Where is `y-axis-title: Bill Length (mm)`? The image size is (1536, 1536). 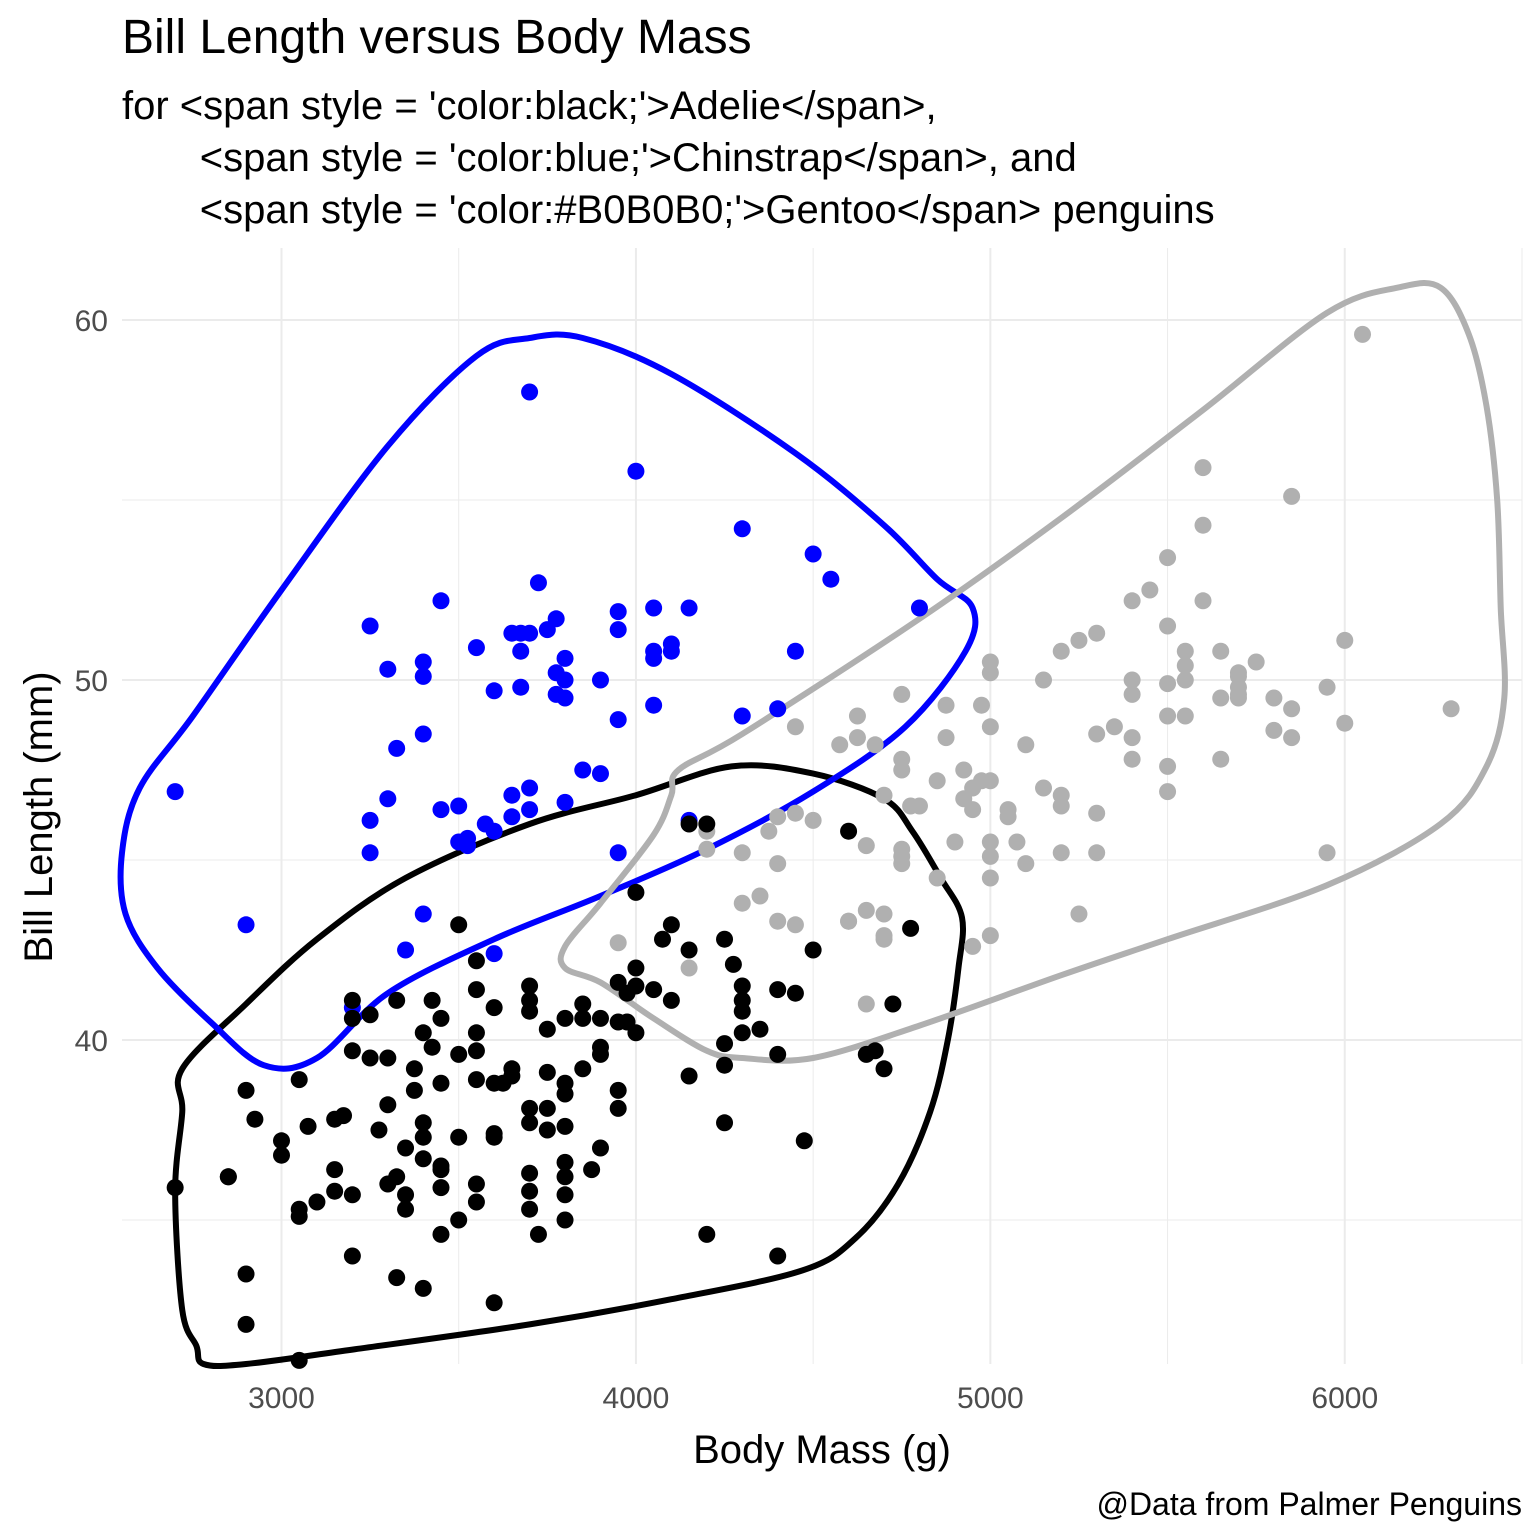 y-axis-title: Bill Length (mm) is located at coordinates (39, 816).